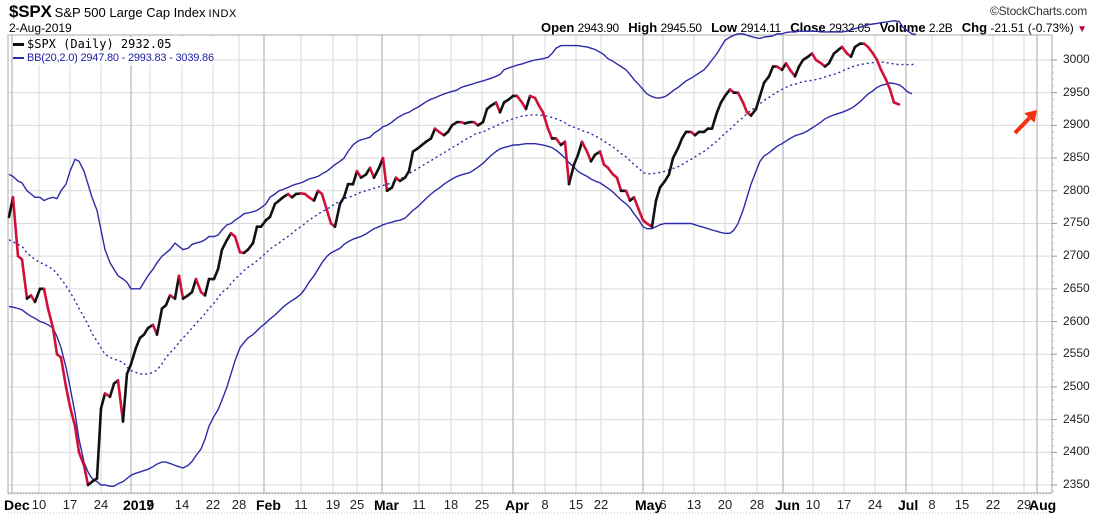  Describe the element at coordinates (694, 504) in the screenshot. I see `x-tick-label: 13` at that location.